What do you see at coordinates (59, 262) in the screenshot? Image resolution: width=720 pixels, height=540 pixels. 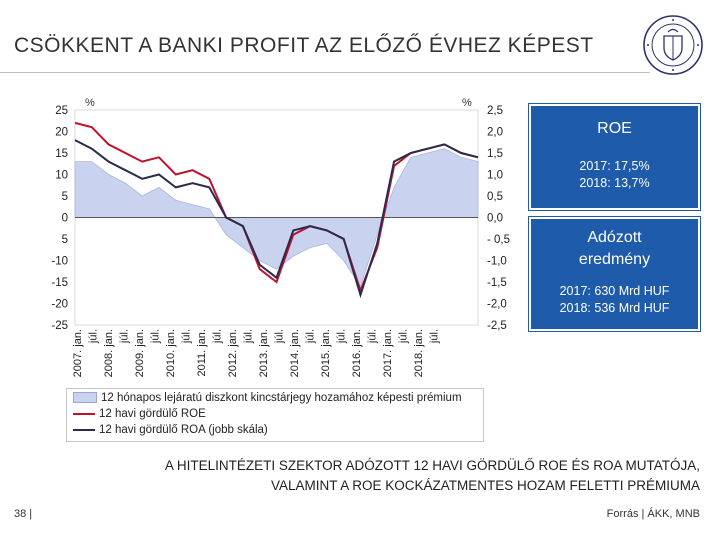 I see `left-tick-label: -10` at bounding box center [59, 262].